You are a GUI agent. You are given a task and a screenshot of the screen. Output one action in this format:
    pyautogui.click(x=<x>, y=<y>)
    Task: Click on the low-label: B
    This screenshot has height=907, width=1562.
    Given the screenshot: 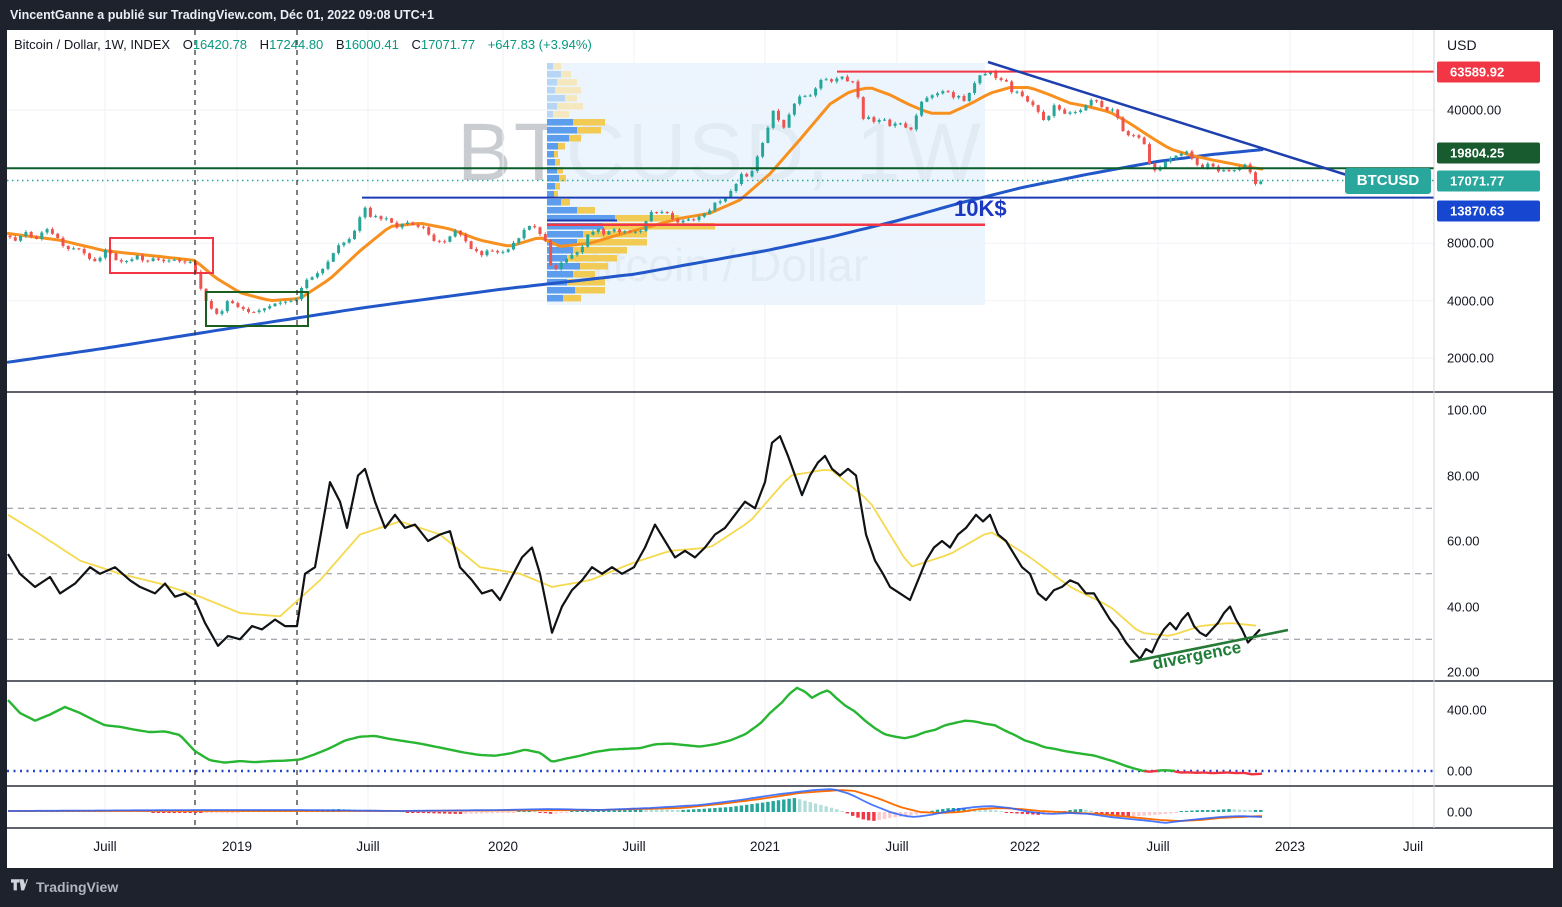 What is the action you would take?
    pyautogui.click(x=340, y=44)
    